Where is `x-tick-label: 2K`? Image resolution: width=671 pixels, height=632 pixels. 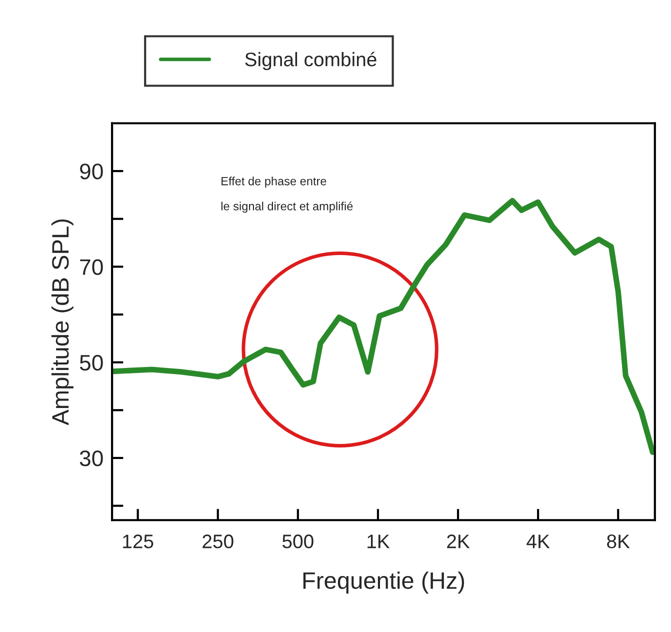
x-tick-label: 2K is located at coordinates (458, 541).